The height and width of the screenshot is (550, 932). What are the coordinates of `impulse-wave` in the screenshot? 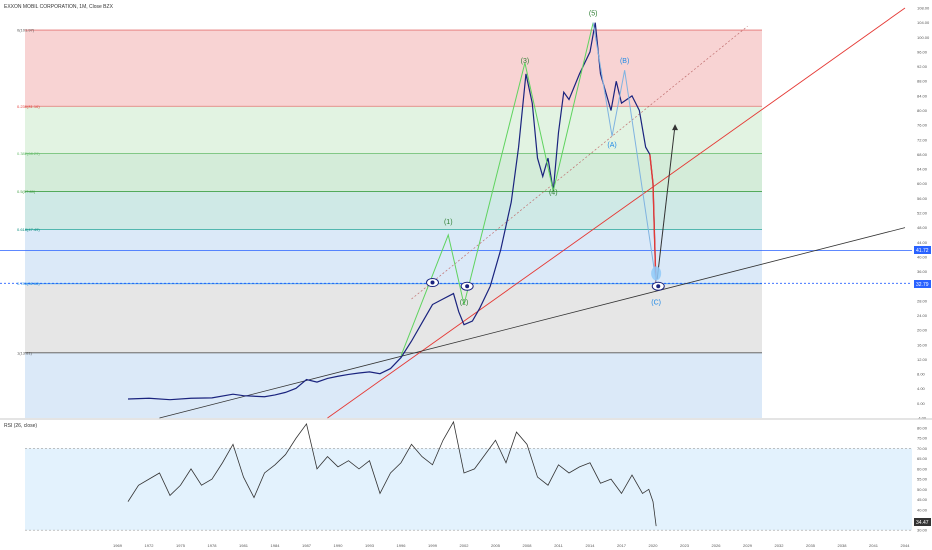 It's located at (497, 189).